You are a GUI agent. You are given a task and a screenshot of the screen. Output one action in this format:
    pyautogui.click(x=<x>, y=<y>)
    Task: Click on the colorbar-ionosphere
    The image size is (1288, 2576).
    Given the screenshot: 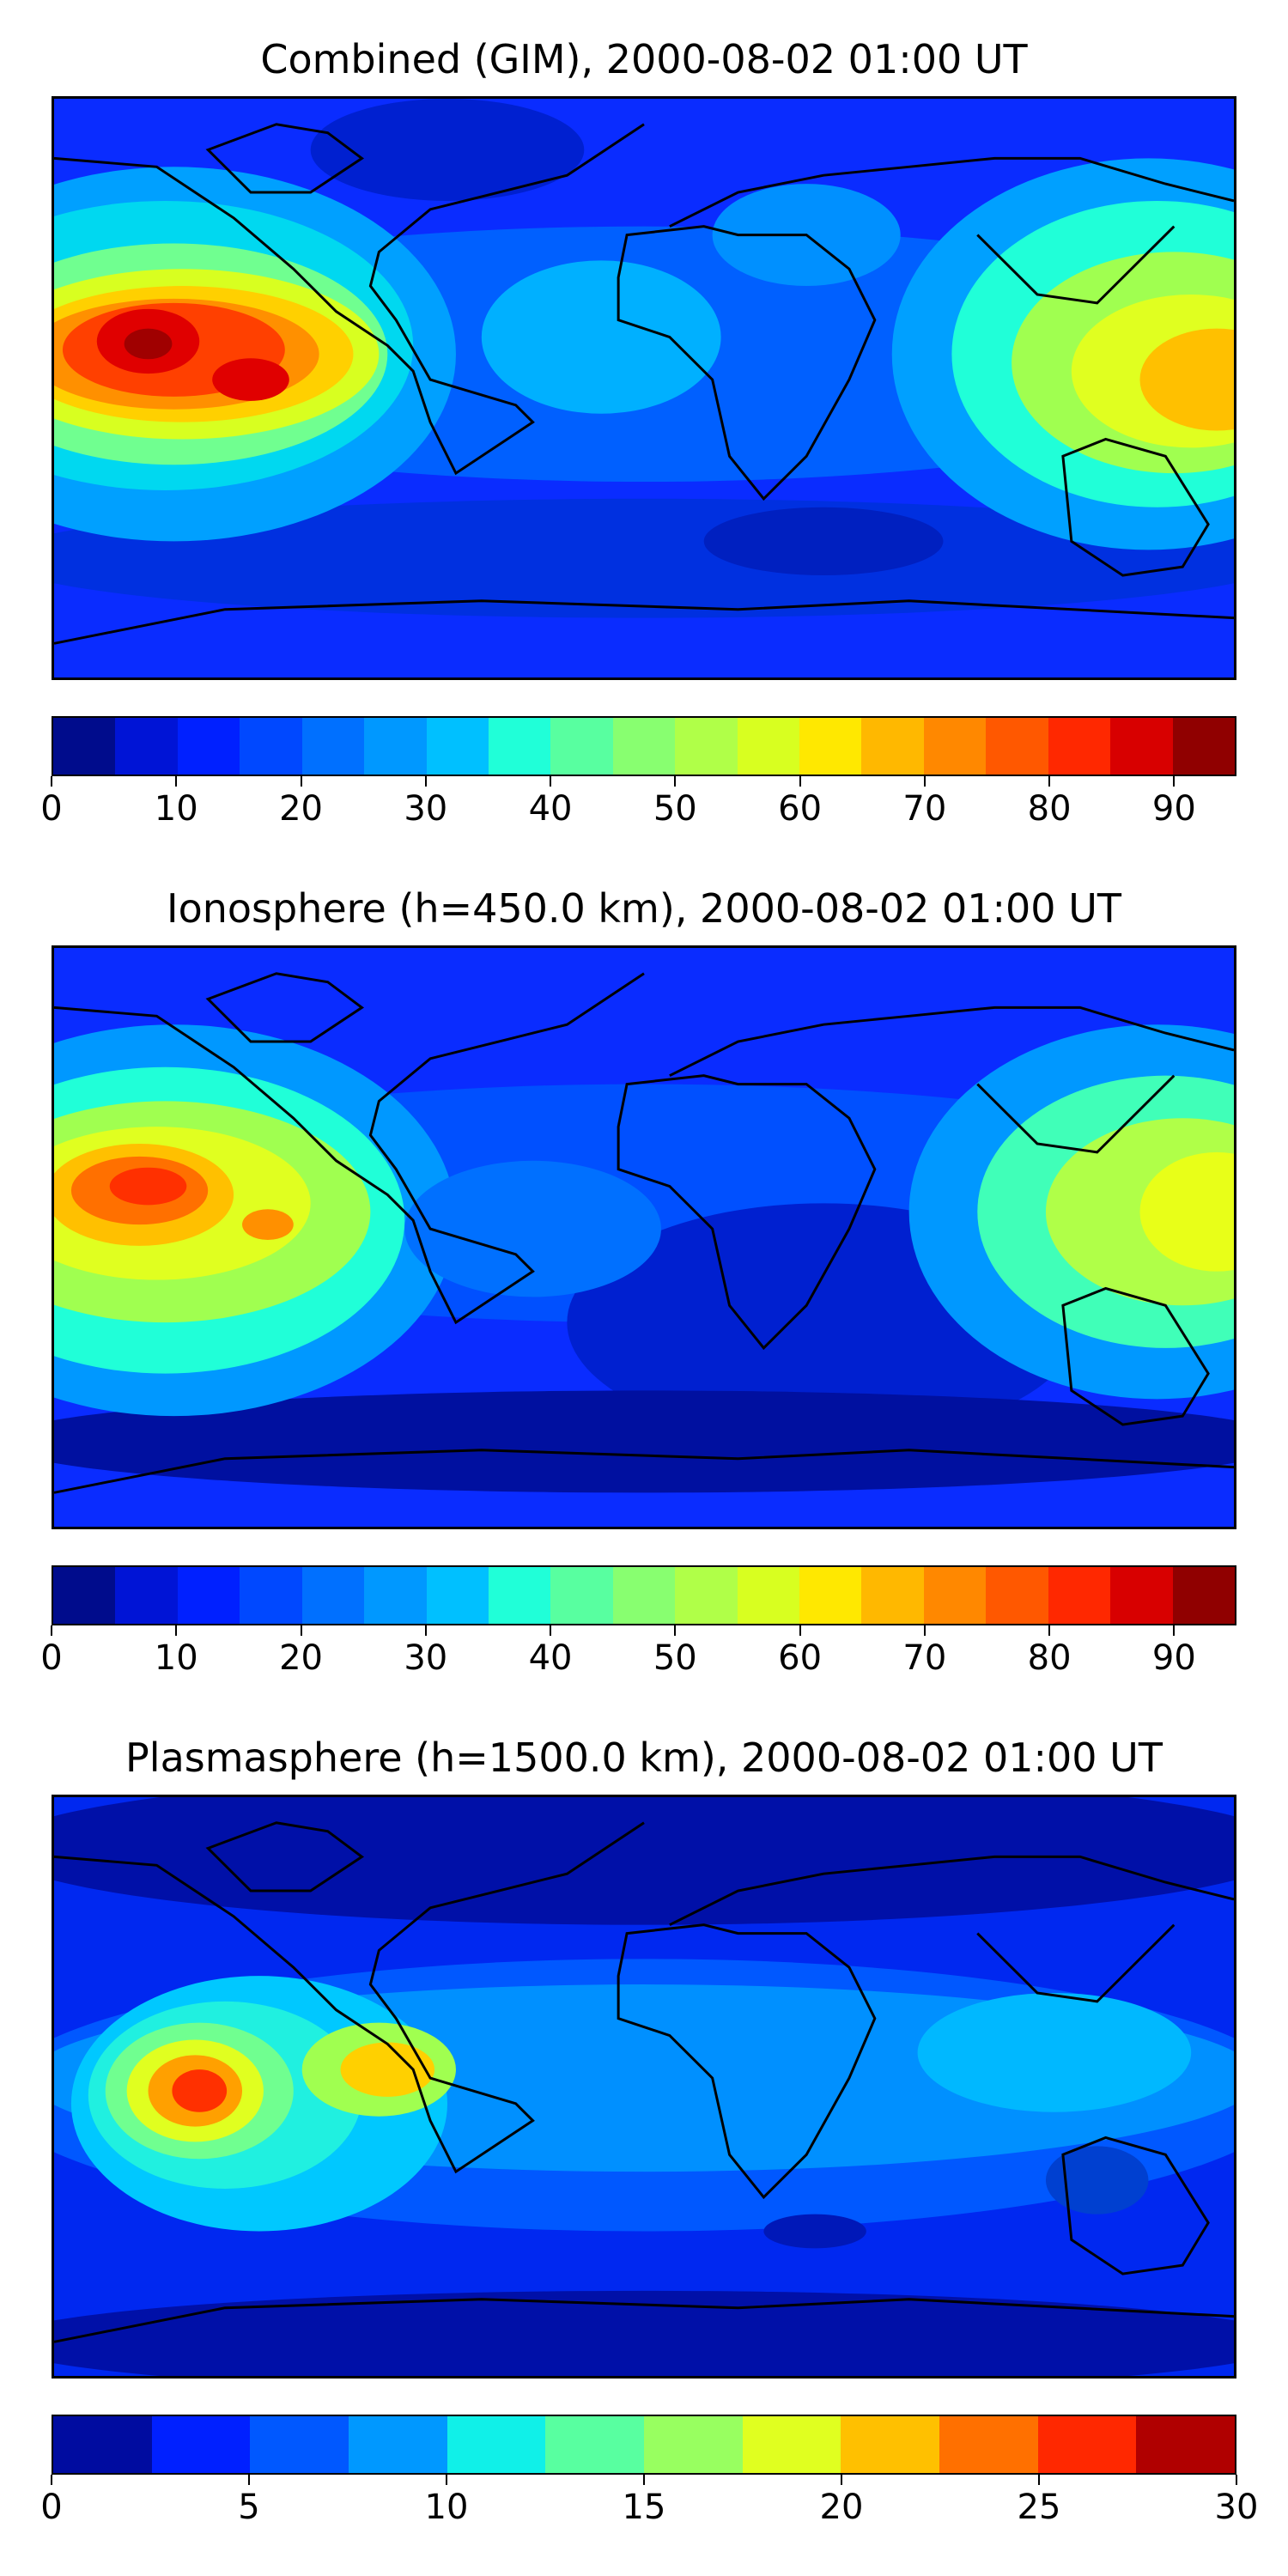 What is the action you would take?
    pyautogui.click(x=644, y=1595)
    